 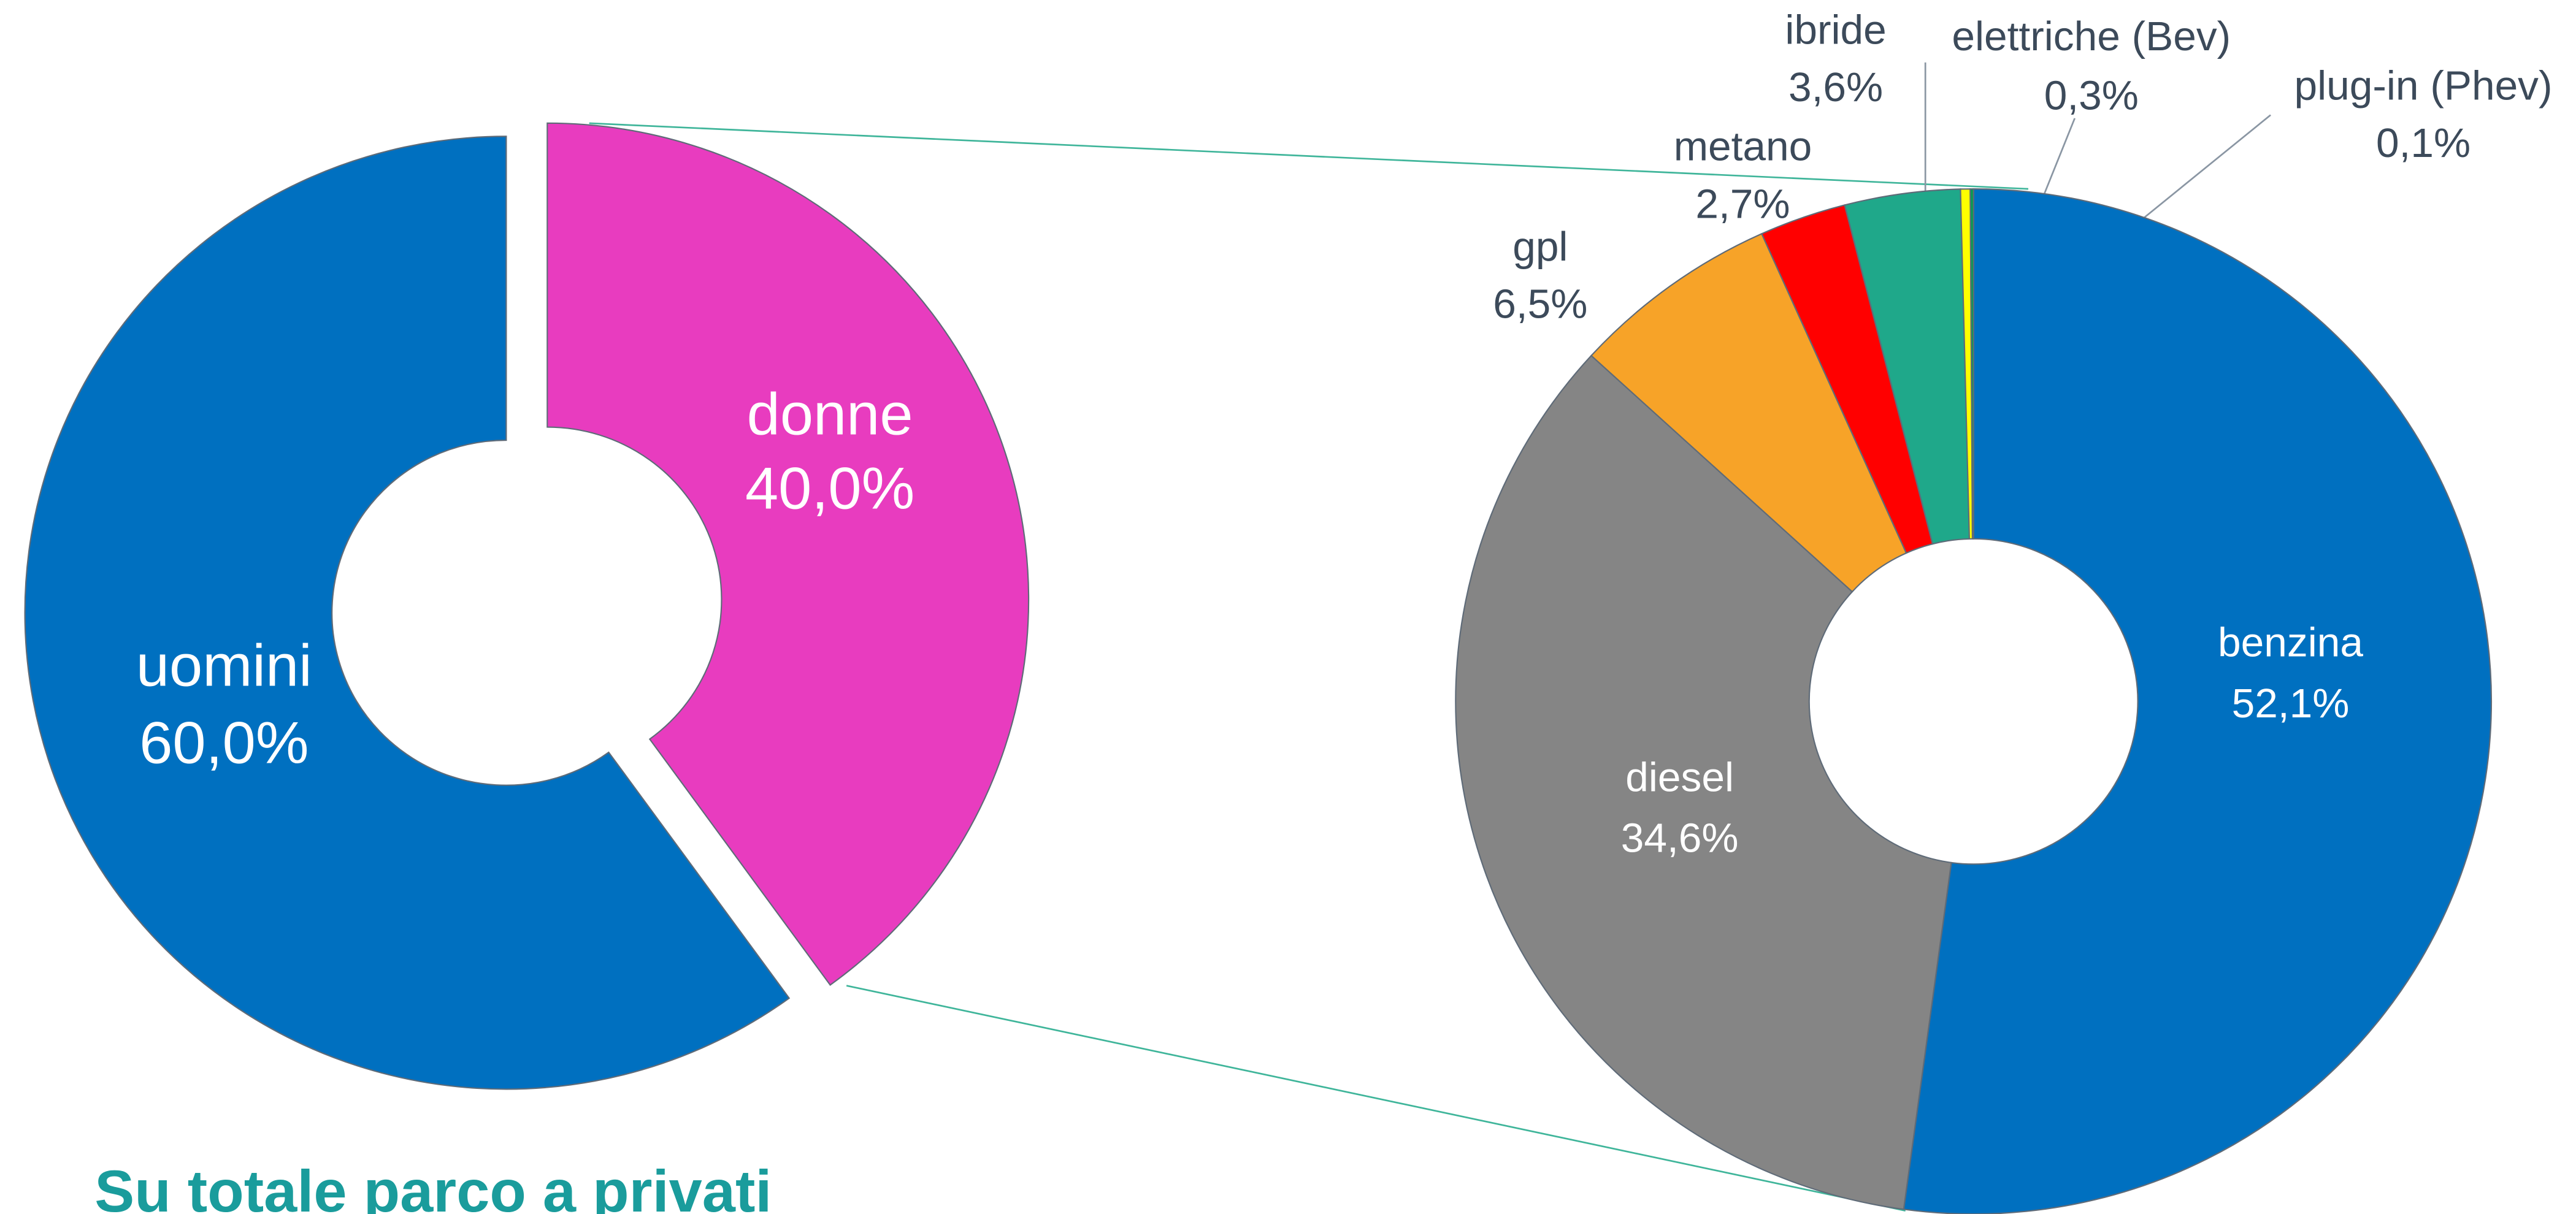 What do you see at coordinates (1540, 304) in the screenshot?
I see `value-label: 6,5%` at bounding box center [1540, 304].